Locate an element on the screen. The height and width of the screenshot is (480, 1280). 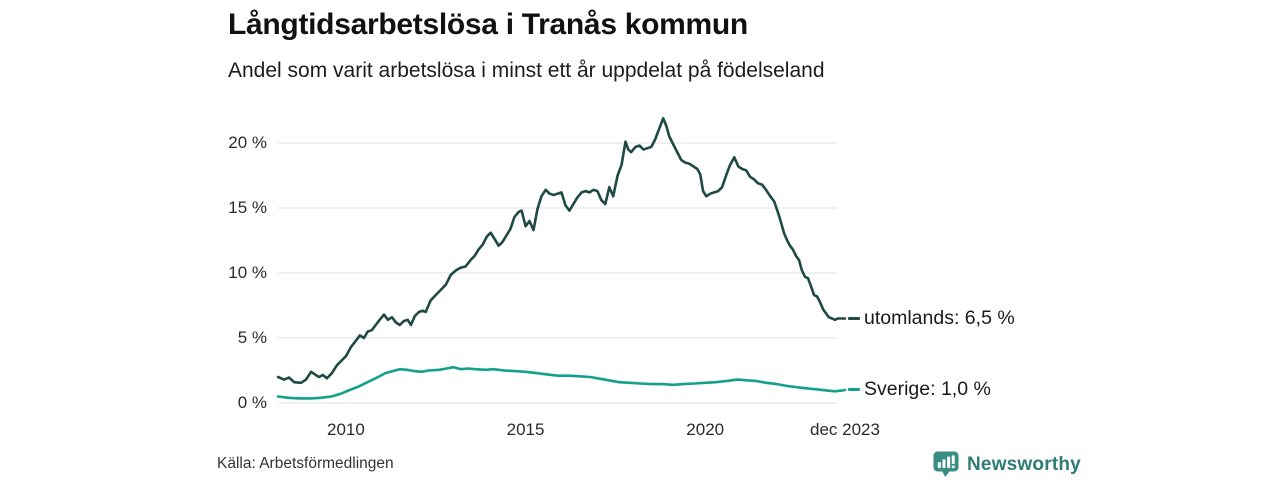
legend-item-utomlands: utomlands: 6,5 % is located at coordinates (931, 318).